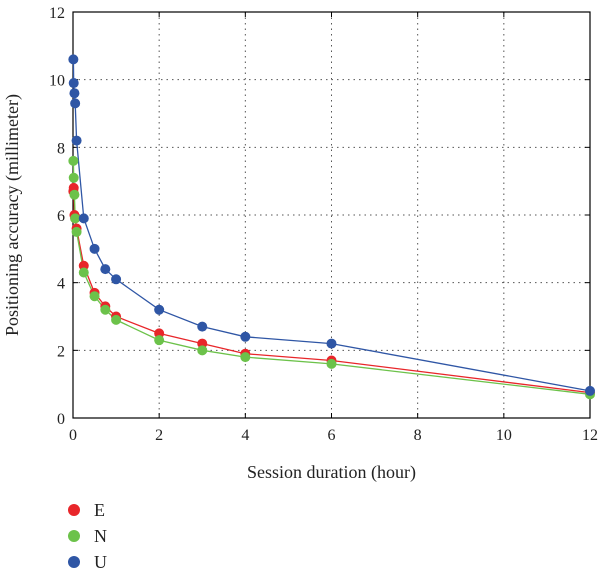 This screenshot has height=576, width=600. I want to click on legend-label-u: U, so click(100, 561).